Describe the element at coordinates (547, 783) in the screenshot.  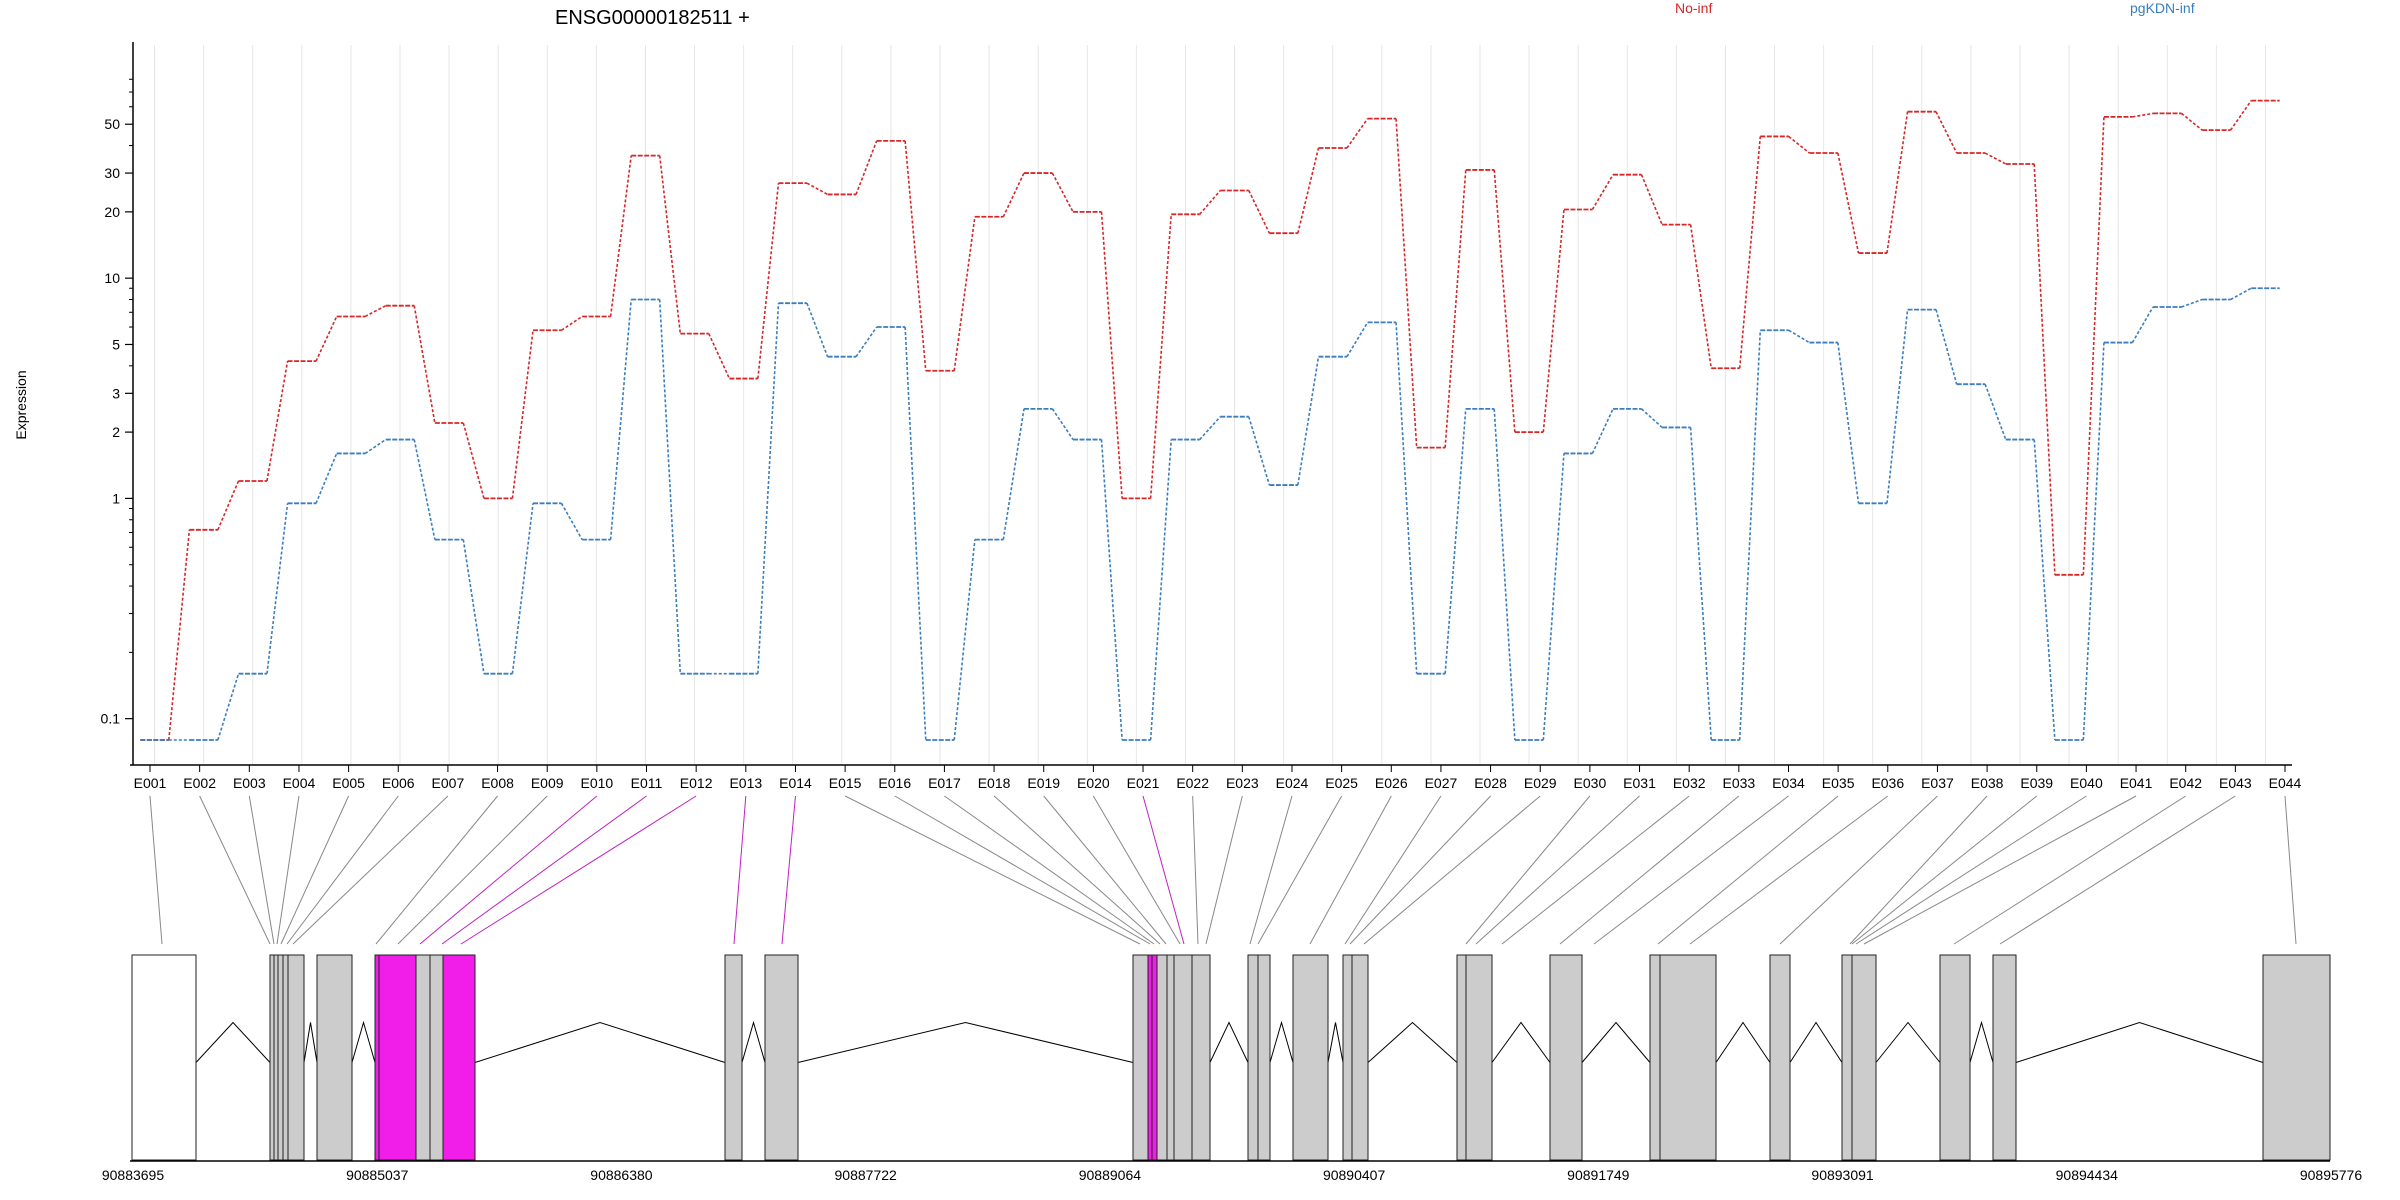
I see `x-tick-label: E009` at that location.